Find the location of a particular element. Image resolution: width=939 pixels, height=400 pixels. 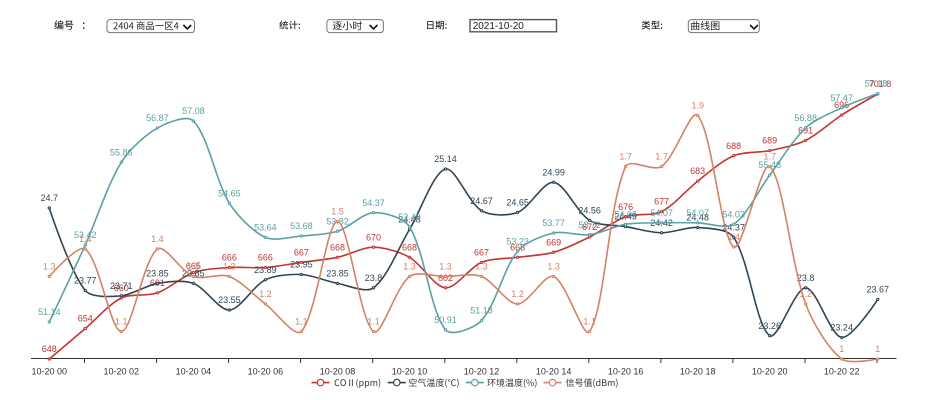

svg-text: 53.68 is located at coordinates (301, 226).